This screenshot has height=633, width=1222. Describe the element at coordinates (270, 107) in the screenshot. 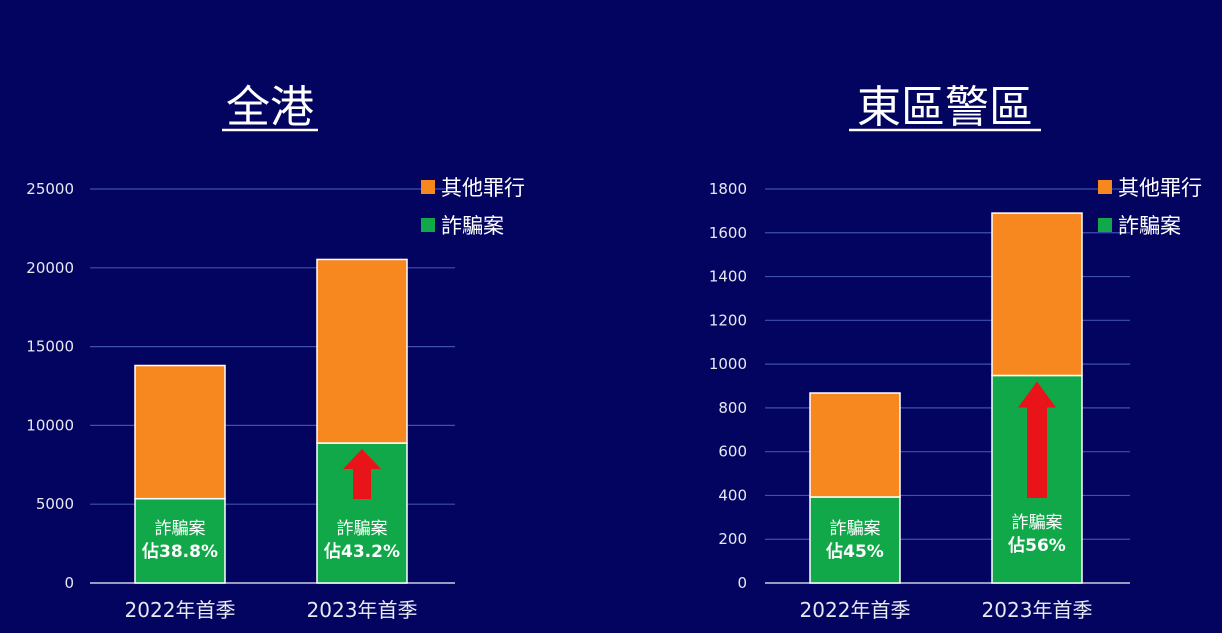

I see `chart-title: 全港` at that location.